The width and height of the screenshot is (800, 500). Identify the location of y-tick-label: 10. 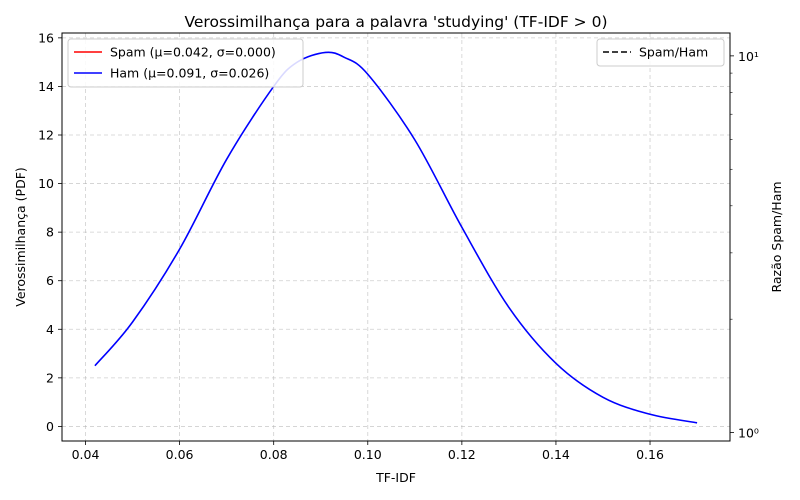
(46, 183).